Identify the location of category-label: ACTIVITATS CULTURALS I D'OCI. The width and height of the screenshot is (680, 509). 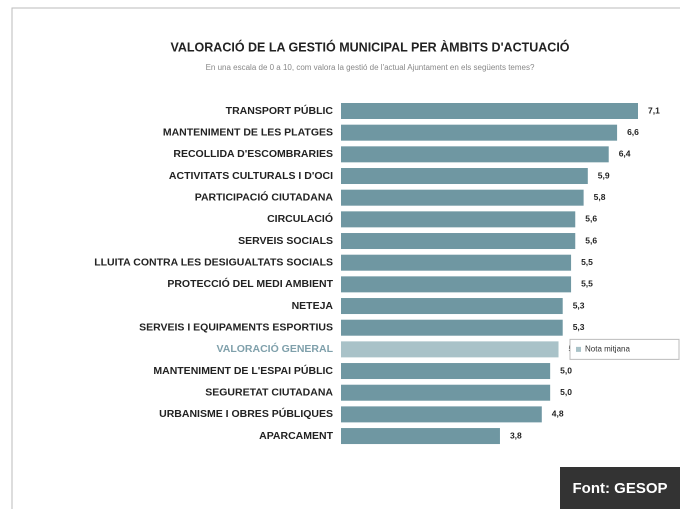
(251, 176).